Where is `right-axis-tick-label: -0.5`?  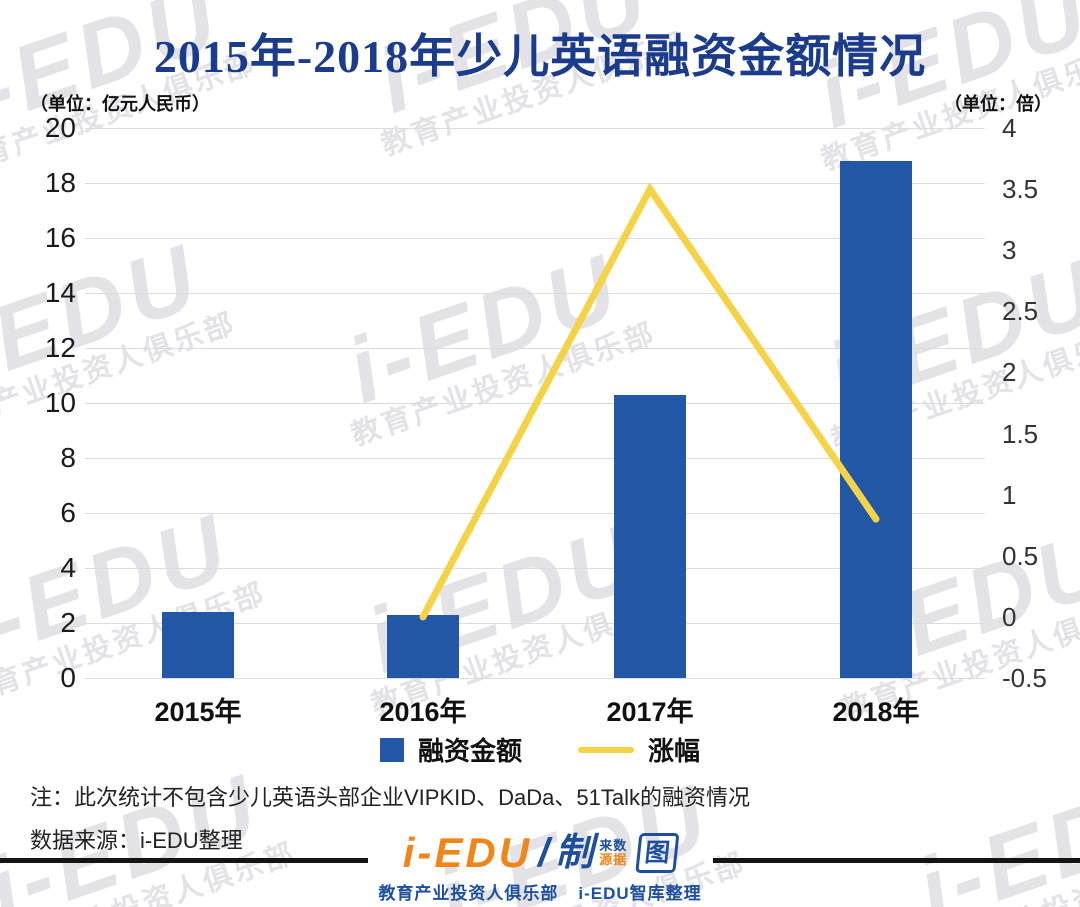 right-axis-tick-label: -0.5 is located at coordinates (1024, 678).